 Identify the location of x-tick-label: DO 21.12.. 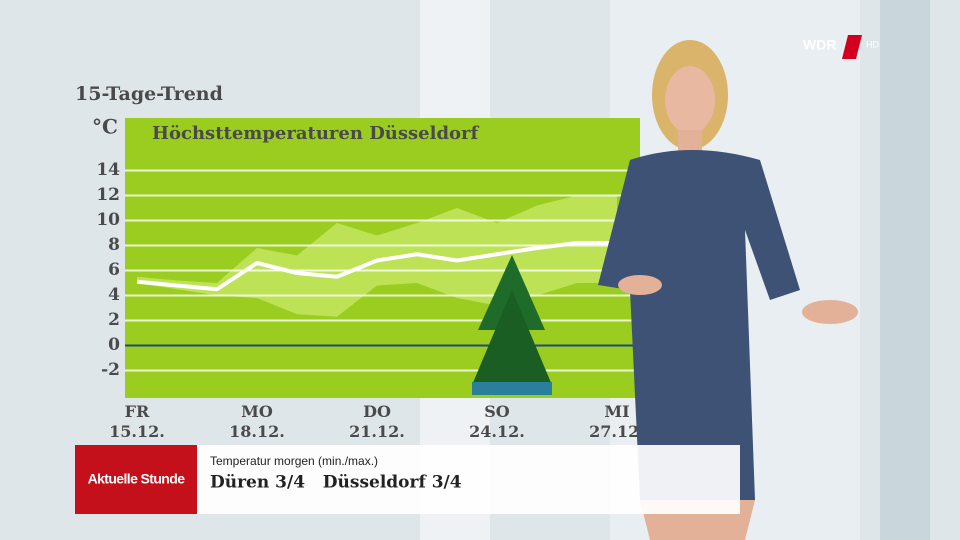
(377, 421).